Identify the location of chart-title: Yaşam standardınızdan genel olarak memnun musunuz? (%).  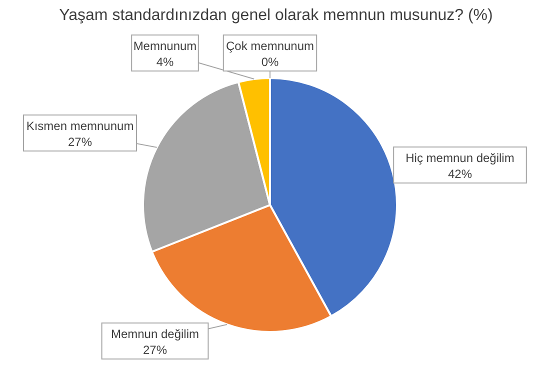
(276, 15).